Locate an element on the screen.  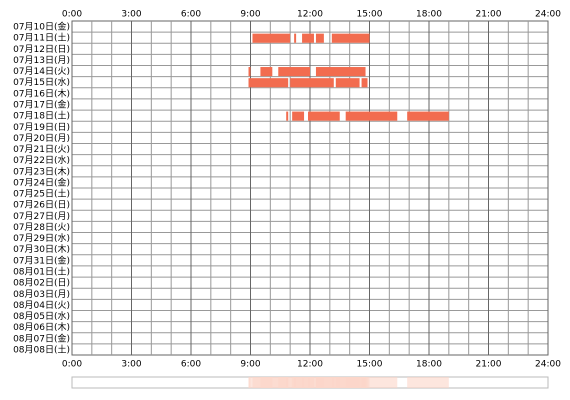
row-label: 07月18日(土) is located at coordinates (41, 116).